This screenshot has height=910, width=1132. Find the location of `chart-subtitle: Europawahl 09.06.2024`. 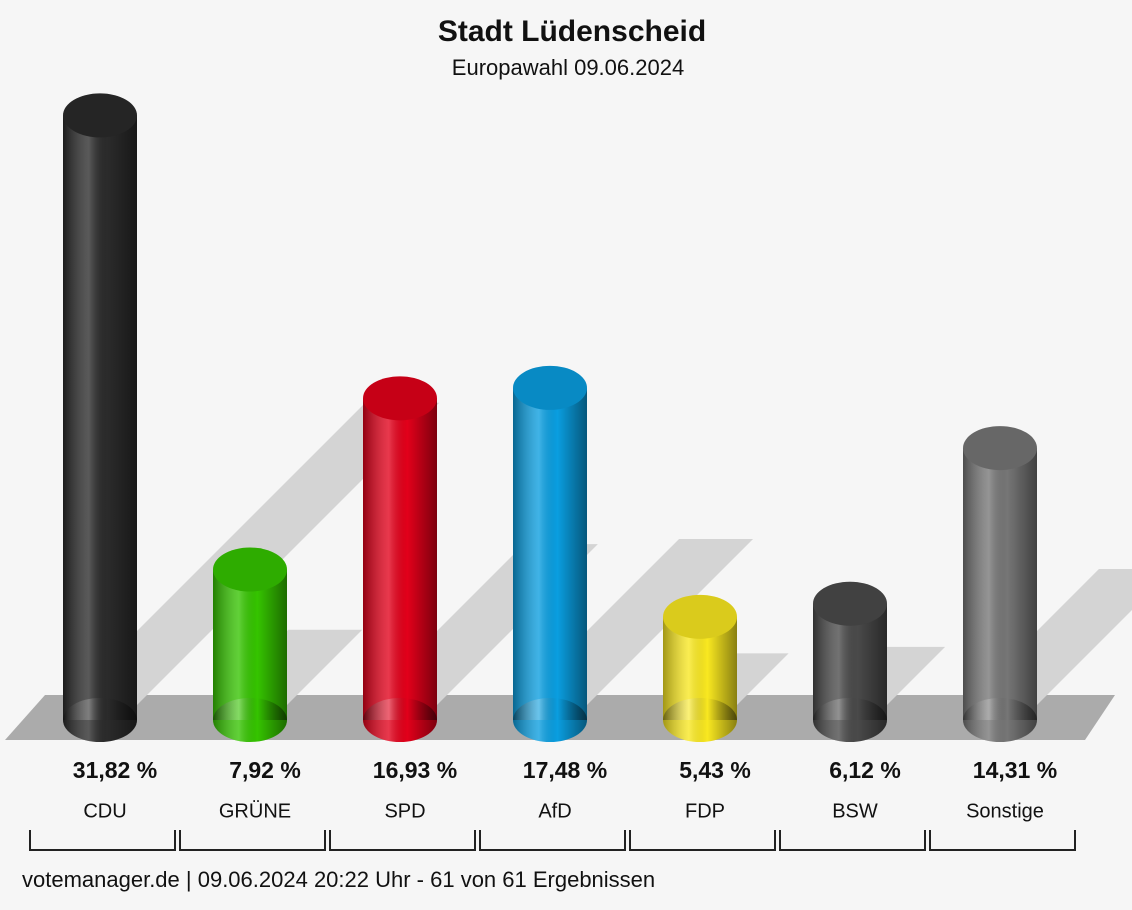

chart-subtitle: Europawahl 09.06.2024 is located at coordinates (568, 67).